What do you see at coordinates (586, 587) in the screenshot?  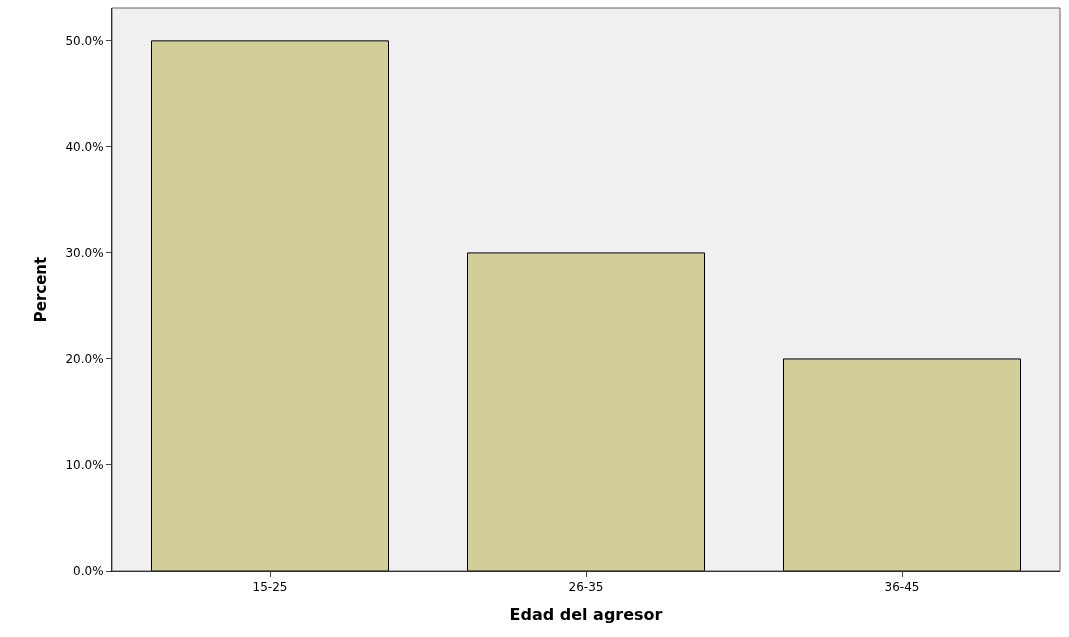 I see `x-tick-label: 26-35` at bounding box center [586, 587].